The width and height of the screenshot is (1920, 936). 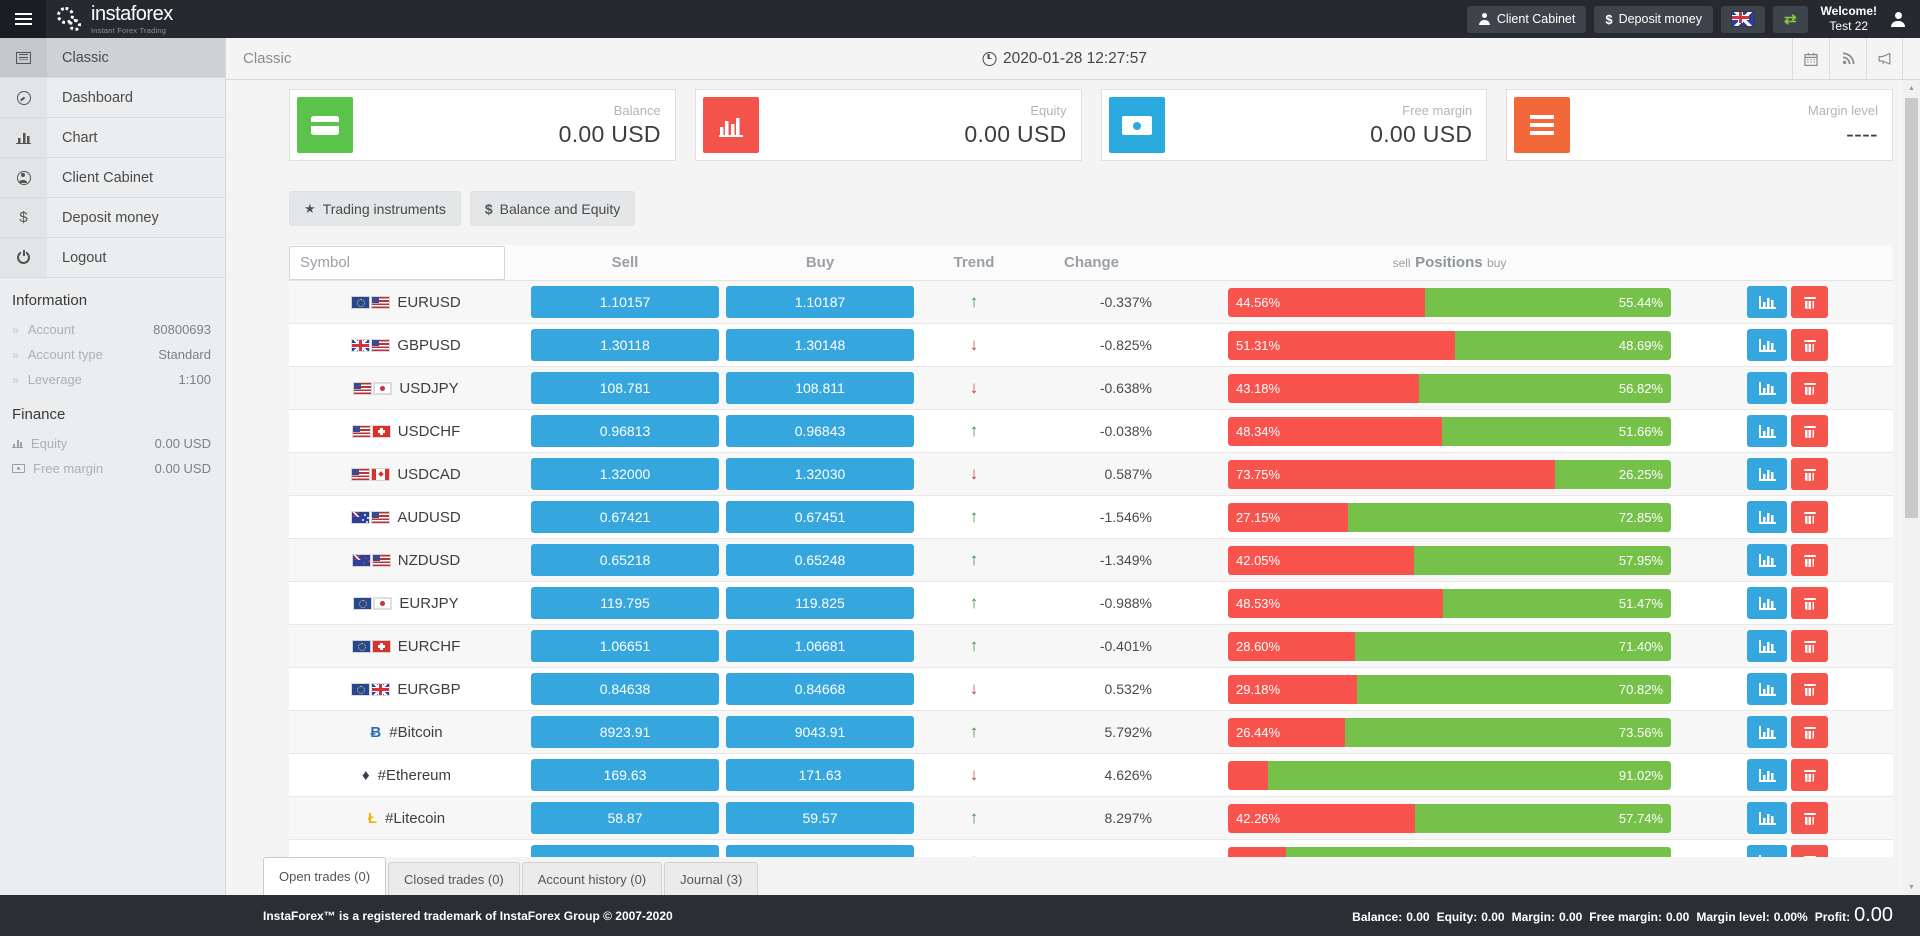 I want to click on buy-button: 1.32030, so click(x=820, y=474).